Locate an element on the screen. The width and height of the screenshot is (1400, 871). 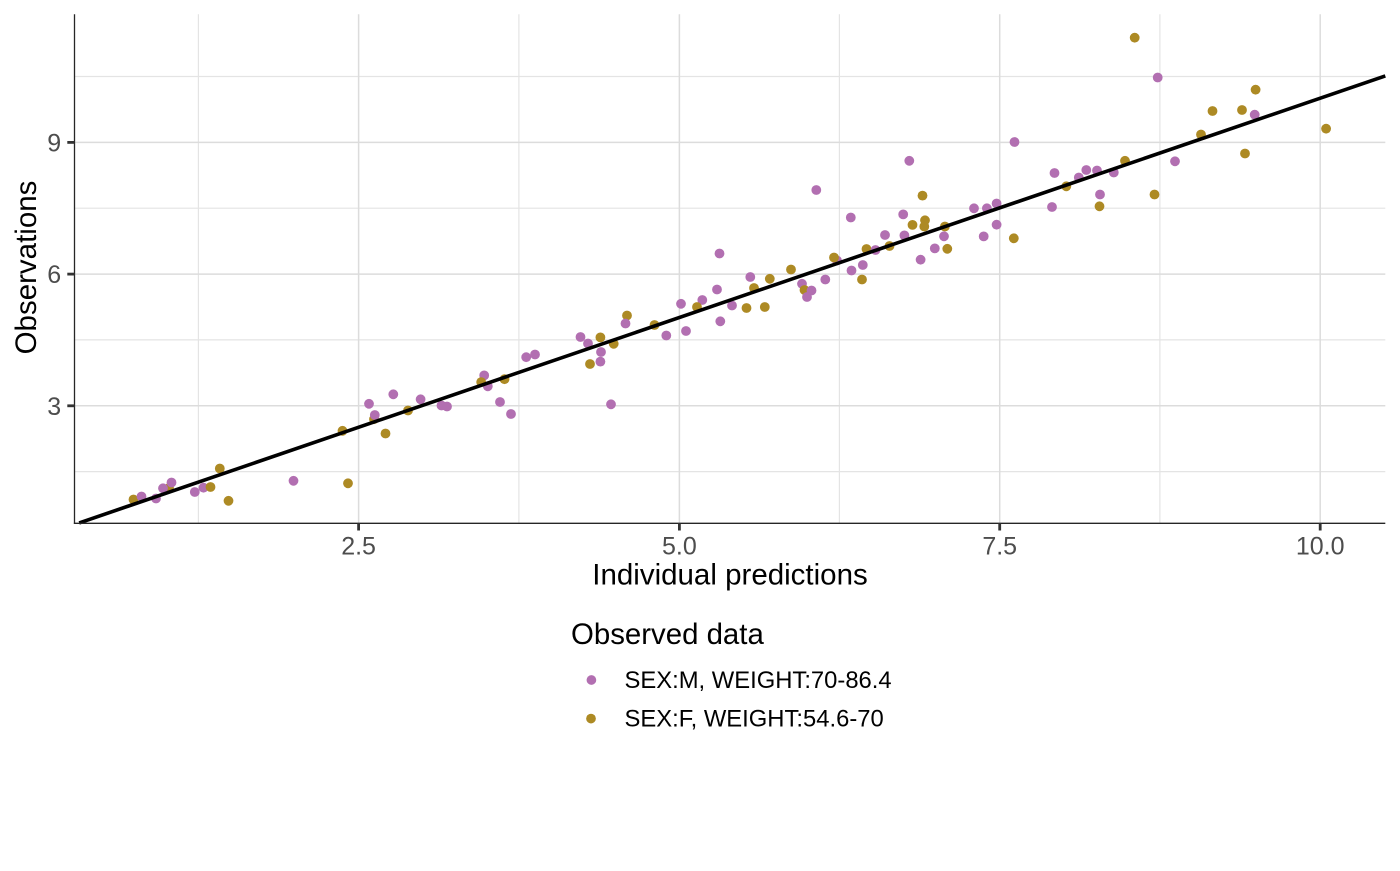
svg-text: SEX:M, WEIGHT:70-86.4 is located at coordinates (758, 680).